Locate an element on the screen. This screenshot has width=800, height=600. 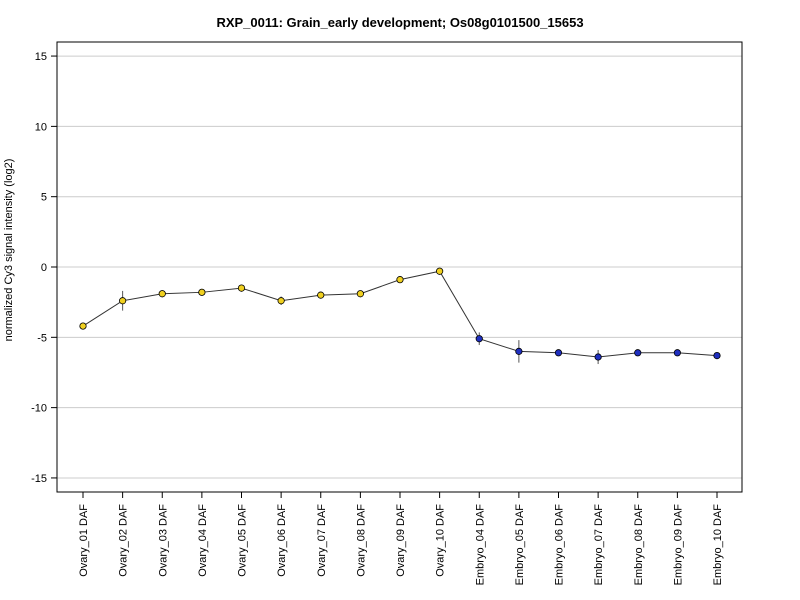
x-tick-label: Ovary_09 DAF is located at coordinates (401, 540).